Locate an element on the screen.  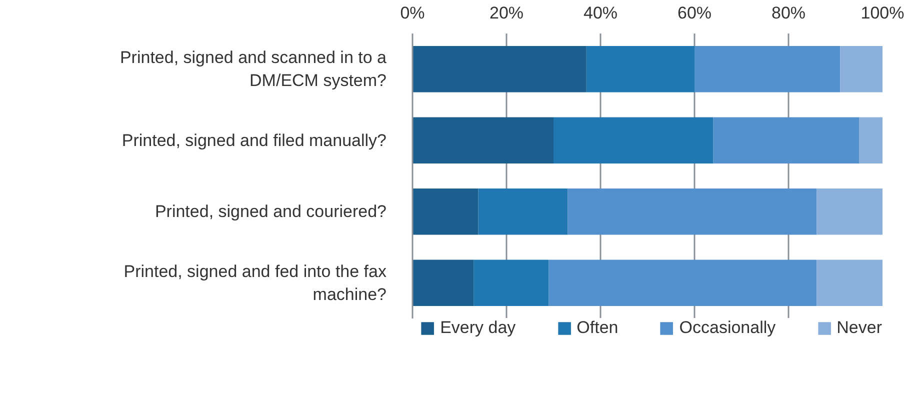
y-tick-label: Printed, signed and fed into the fax machine? is located at coordinates (255, 283).